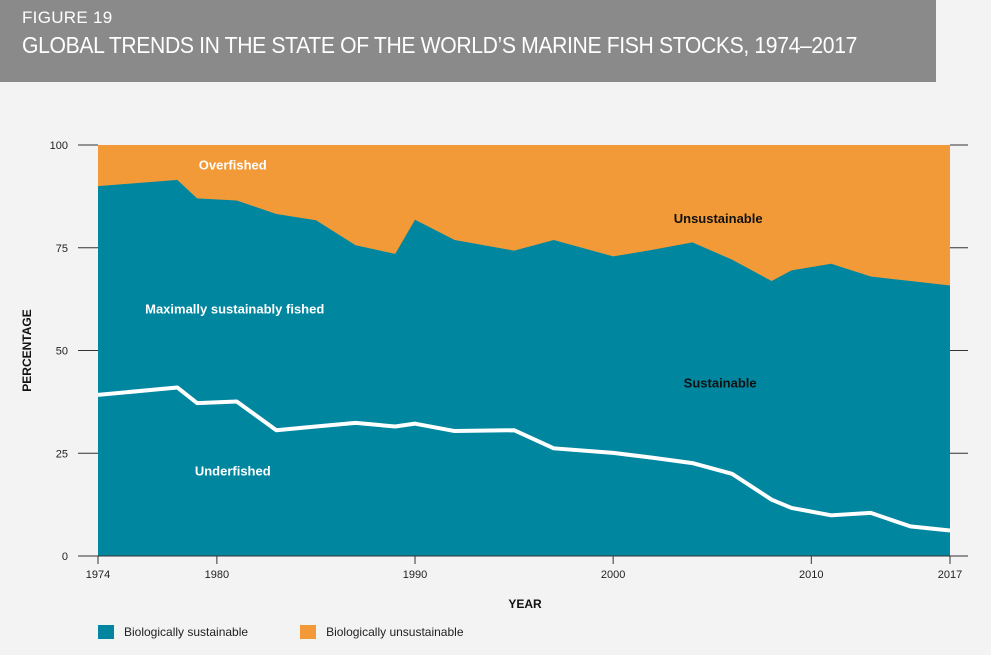 The image size is (991, 655). Describe the element at coordinates (234, 308) in the screenshot. I see `area-annotation: Maximally sustainably fished` at that location.